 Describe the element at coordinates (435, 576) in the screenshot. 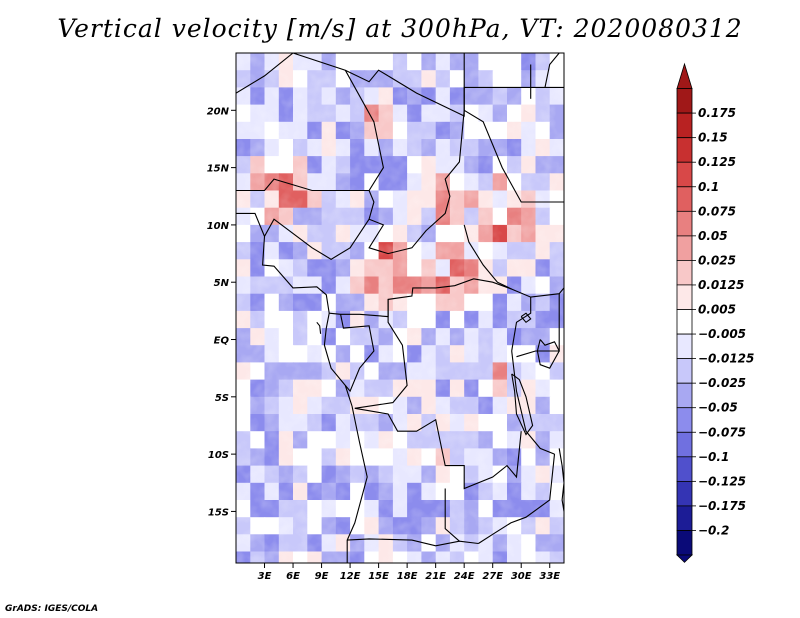

I see `x-tick-label: 21E` at that location.